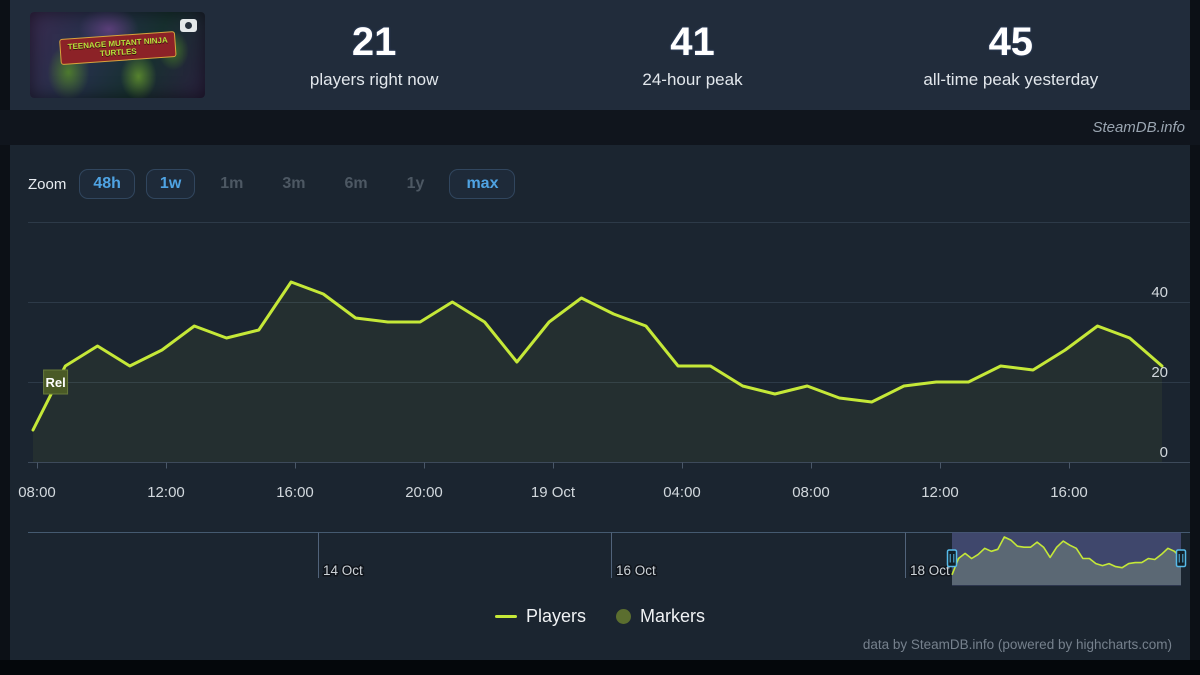 The height and width of the screenshot is (675, 1200). What do you see at coordinates (231, 184) in the screenshot?
I see `zoom-button-1m: 1m` at bounding box center [231, 184].